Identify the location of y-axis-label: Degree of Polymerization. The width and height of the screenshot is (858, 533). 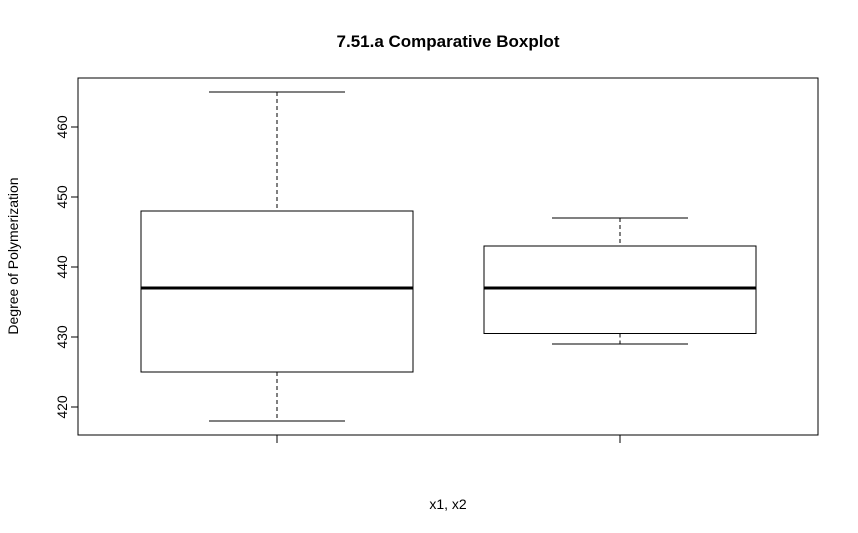
(13, 255).